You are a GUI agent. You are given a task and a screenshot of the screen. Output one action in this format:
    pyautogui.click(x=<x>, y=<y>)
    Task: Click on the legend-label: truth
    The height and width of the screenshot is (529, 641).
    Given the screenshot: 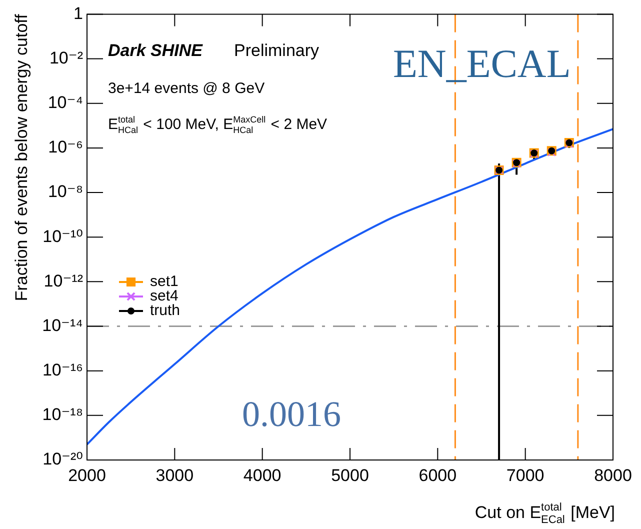 What is the action you would take?
    pyautogui.click(x=165, y=311)
    